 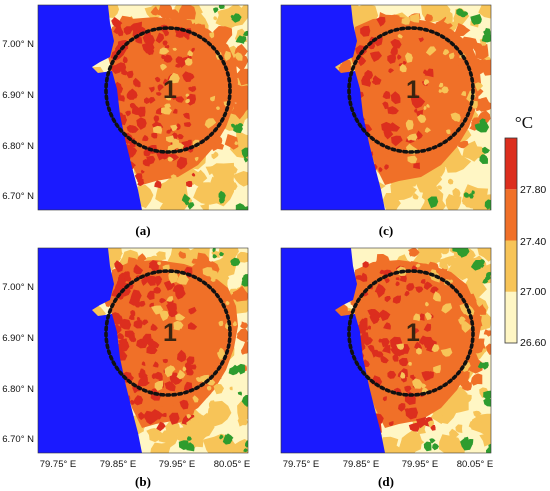 I want to click on colorbar, so click(x=511, y=240).